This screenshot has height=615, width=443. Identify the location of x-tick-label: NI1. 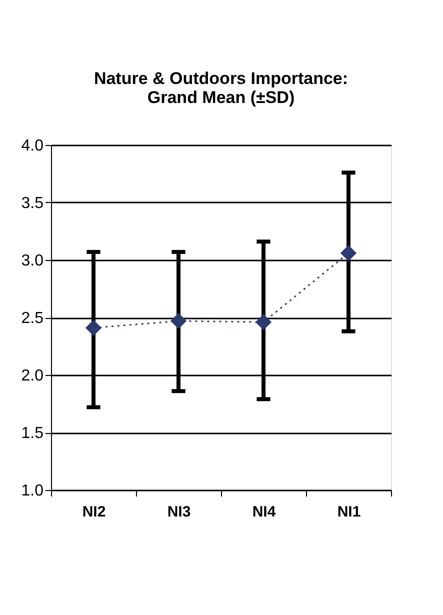
(349, 512).